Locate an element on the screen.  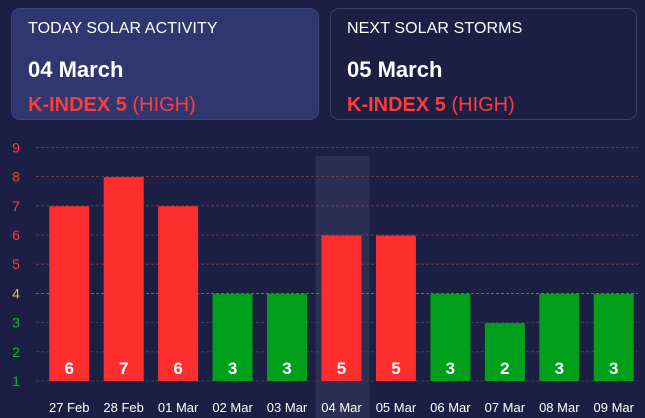
y-tick-label: 8 is located at coordinates (16, 177).